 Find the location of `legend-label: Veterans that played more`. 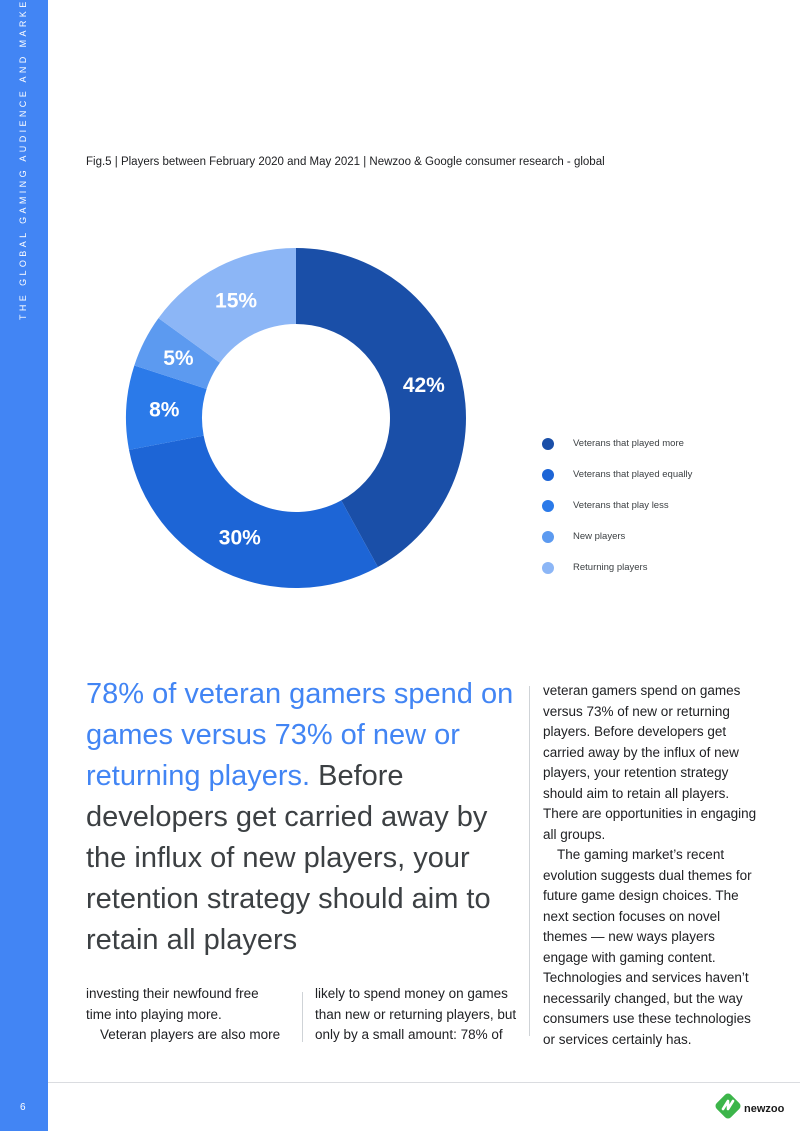

legend-label: Veterans that played more is located at coordinates (628, 443).